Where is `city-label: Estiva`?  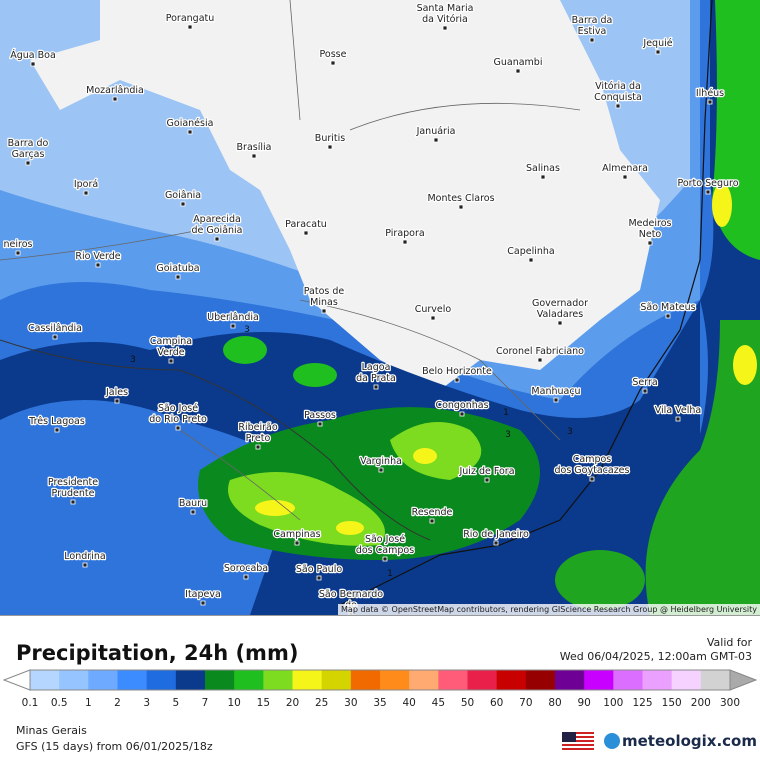 city-label: Estiva is located at coordinates (592, 31).